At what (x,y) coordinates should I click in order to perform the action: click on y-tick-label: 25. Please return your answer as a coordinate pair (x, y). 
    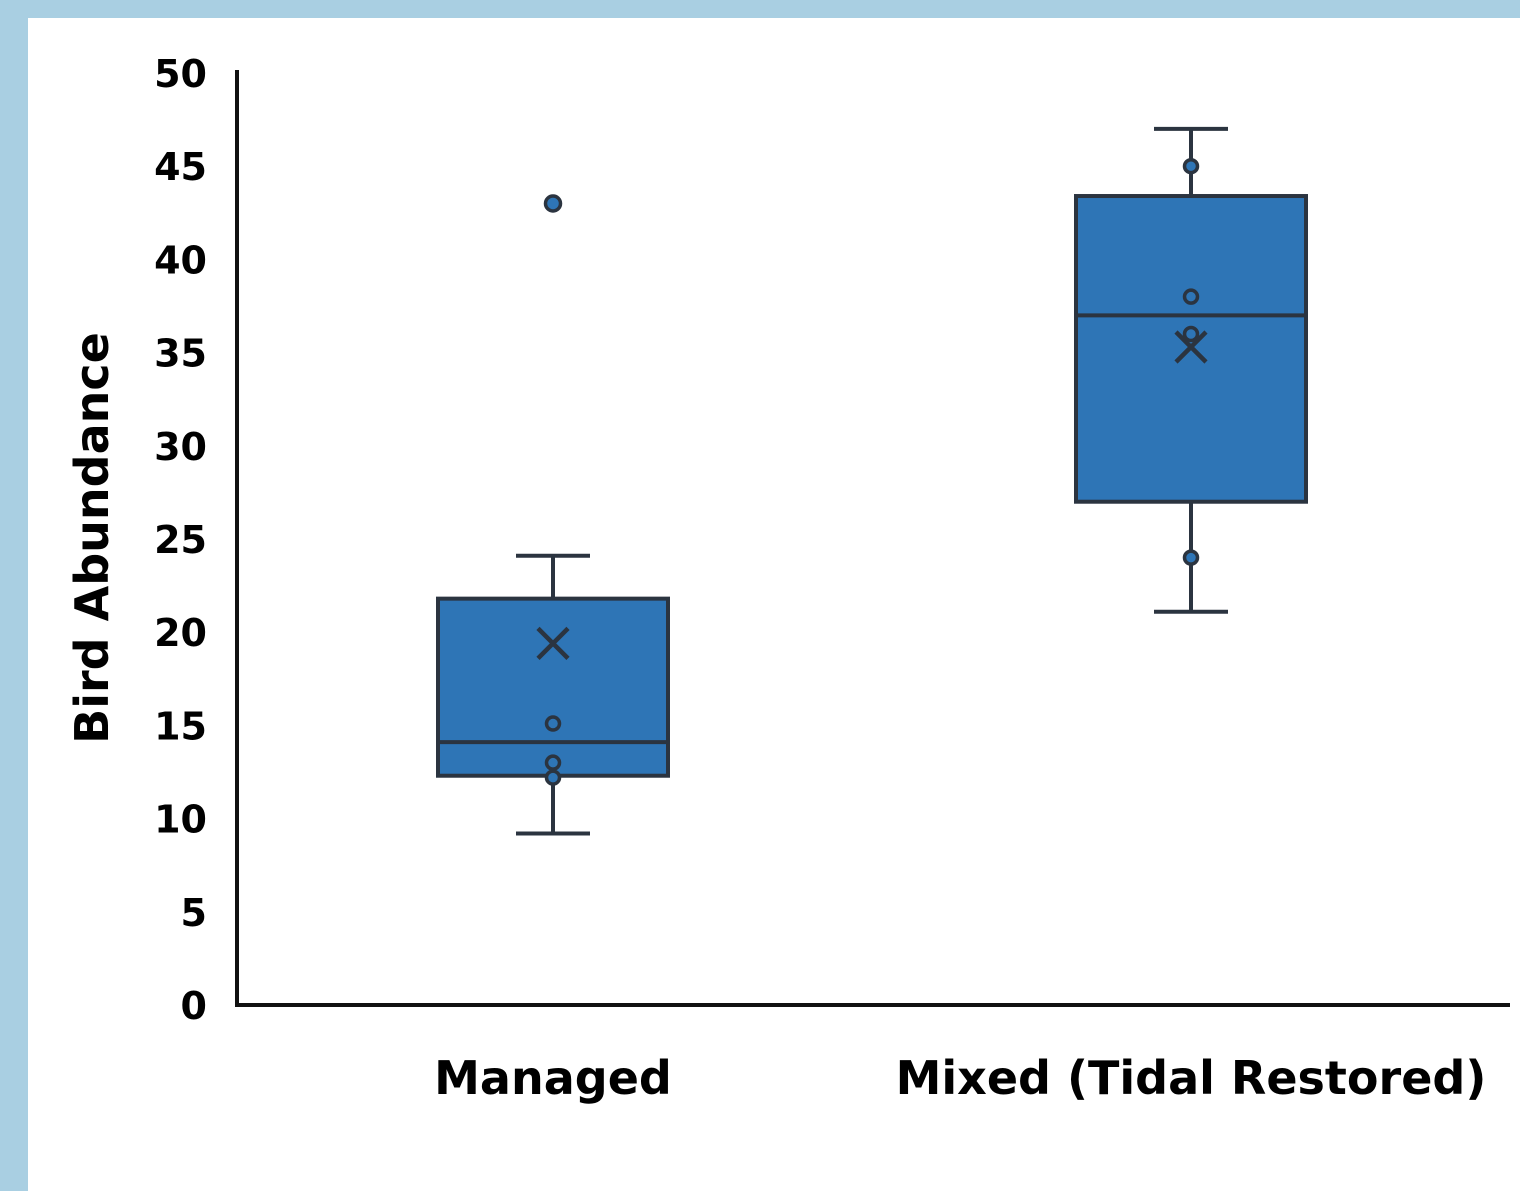
    Looking at the image, I should click on (180, 540).